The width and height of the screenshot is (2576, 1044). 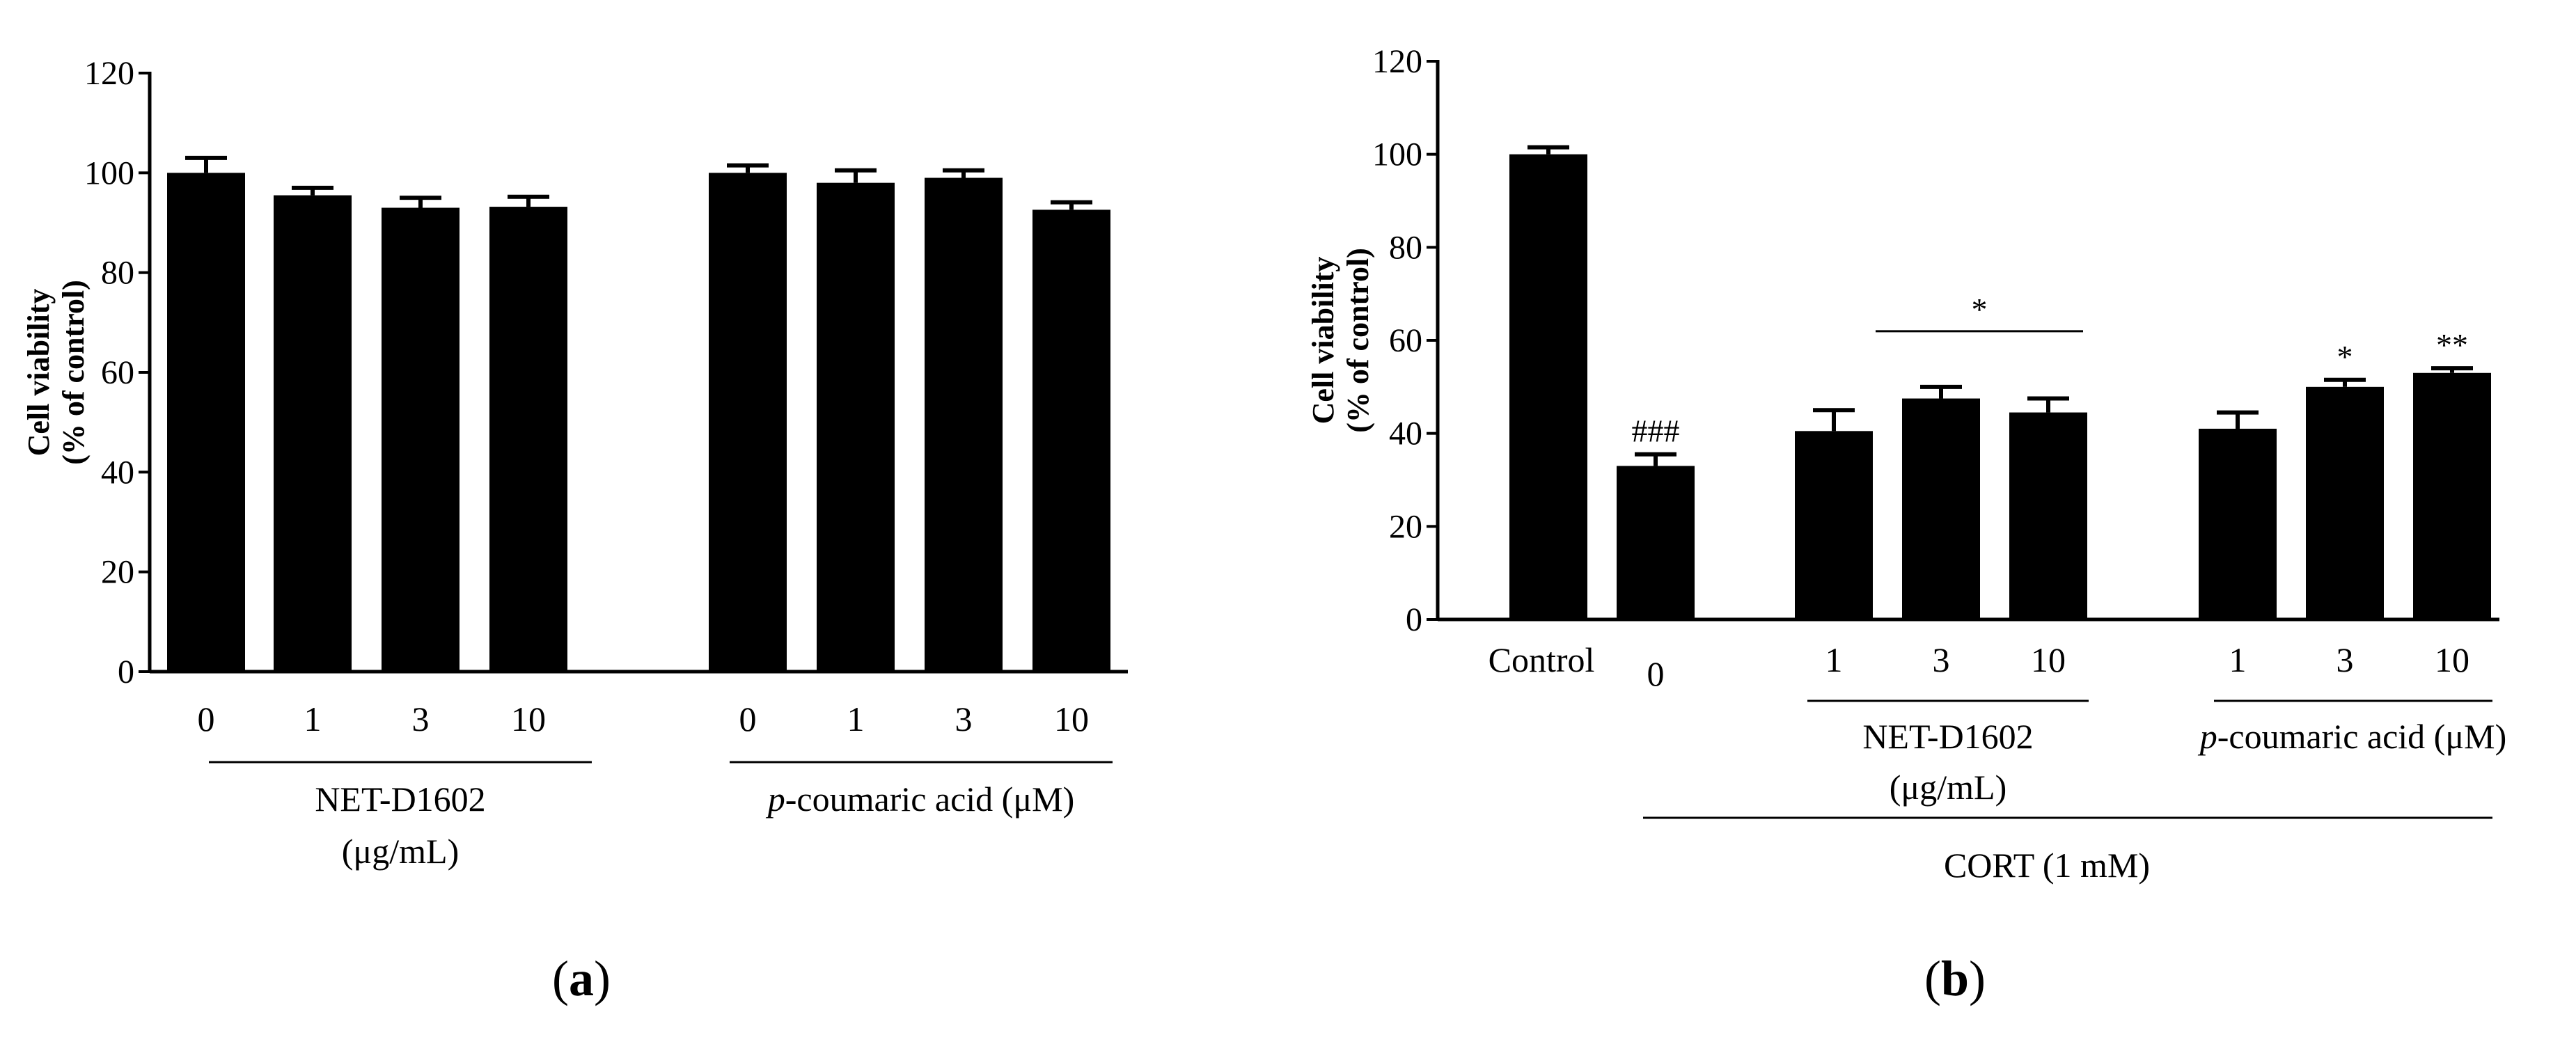 I want to click on significance-mark: ###, so click(x=1656, y=431).